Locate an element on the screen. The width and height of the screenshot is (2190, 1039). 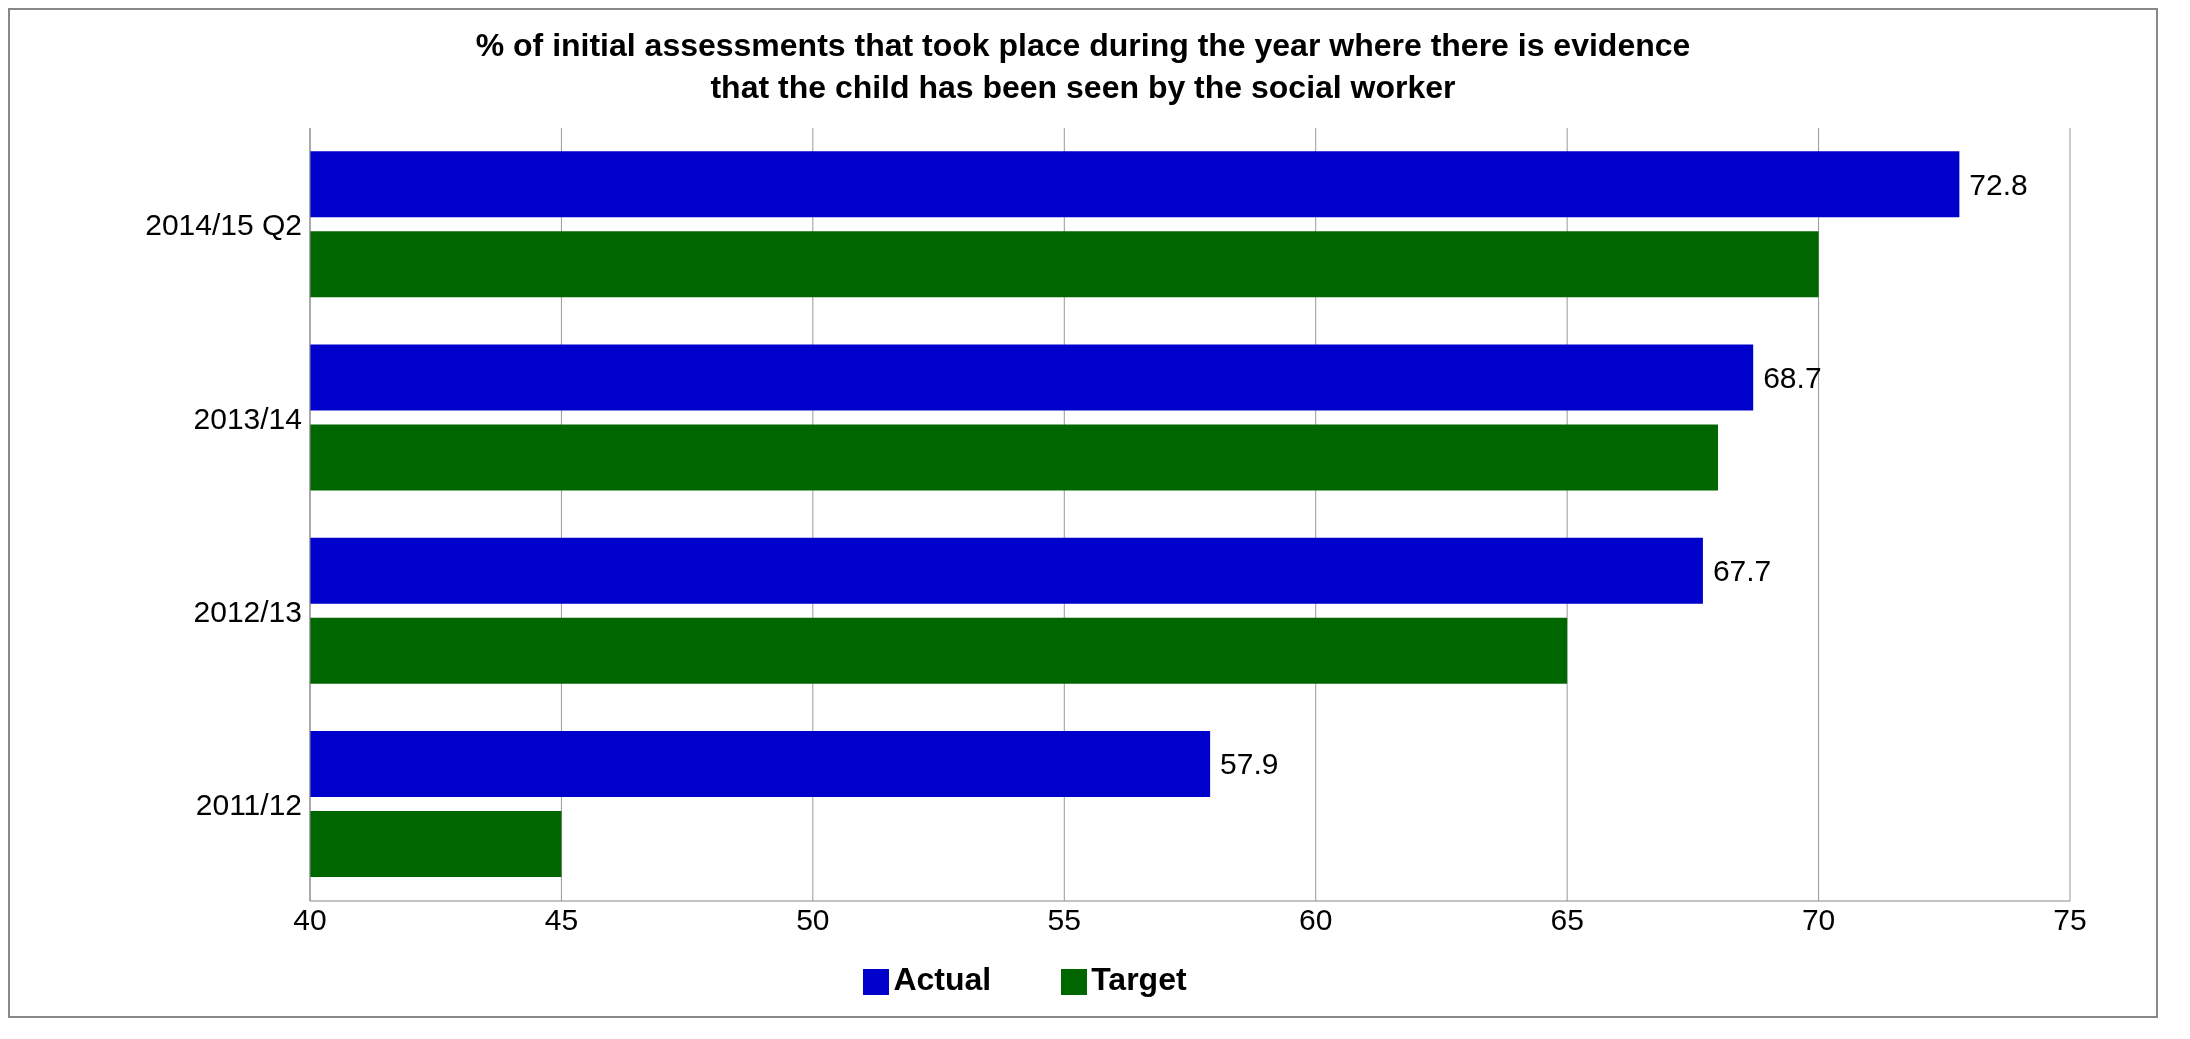
x-tick-label: 50 is located at coordinates (813, 920).